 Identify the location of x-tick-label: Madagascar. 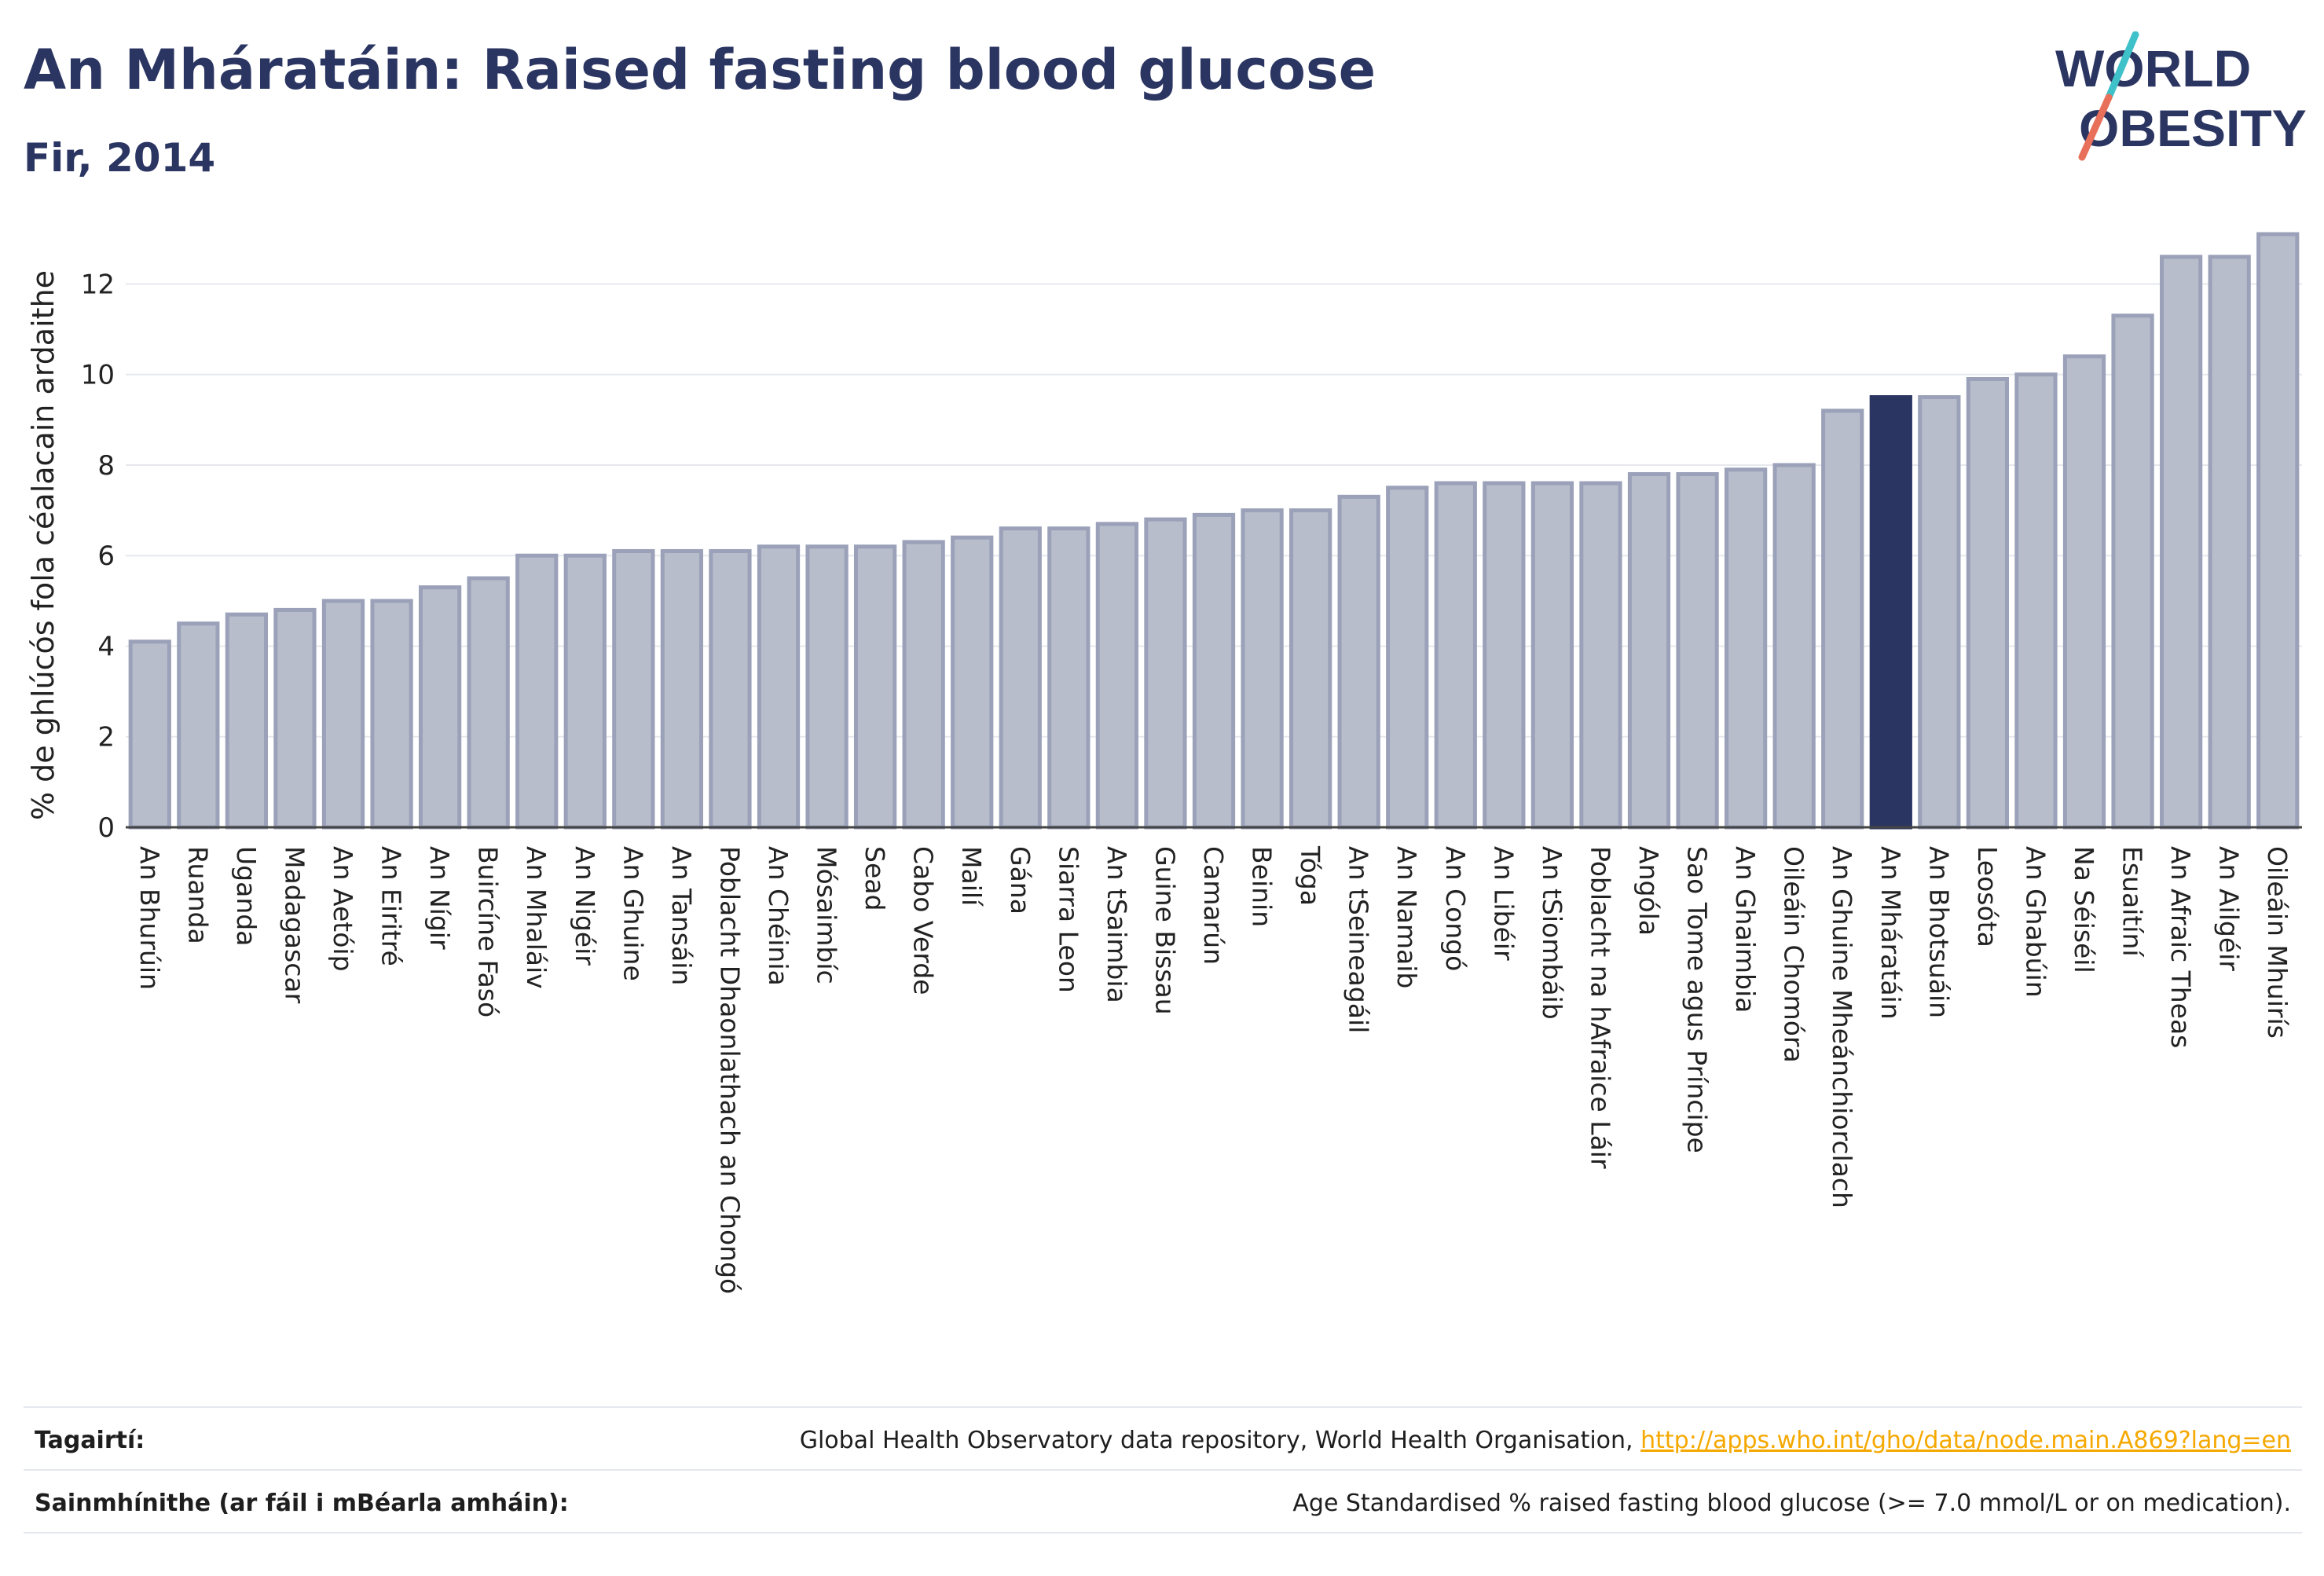
(294, 925).